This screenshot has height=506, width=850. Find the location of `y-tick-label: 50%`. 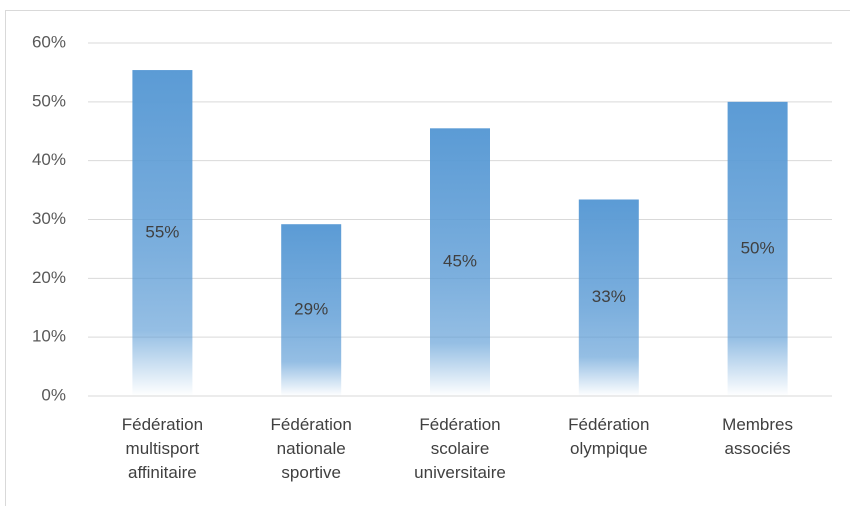

y-tick-label: 50% is located at coordinates (49, 100).